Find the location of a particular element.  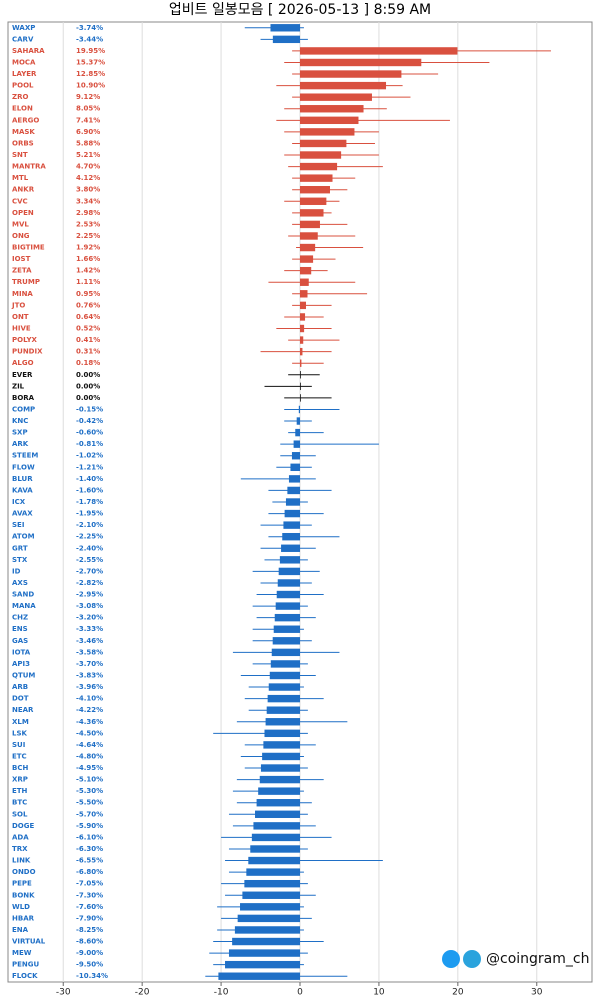

category-label: NEAR is located at coordinates (23, 710).